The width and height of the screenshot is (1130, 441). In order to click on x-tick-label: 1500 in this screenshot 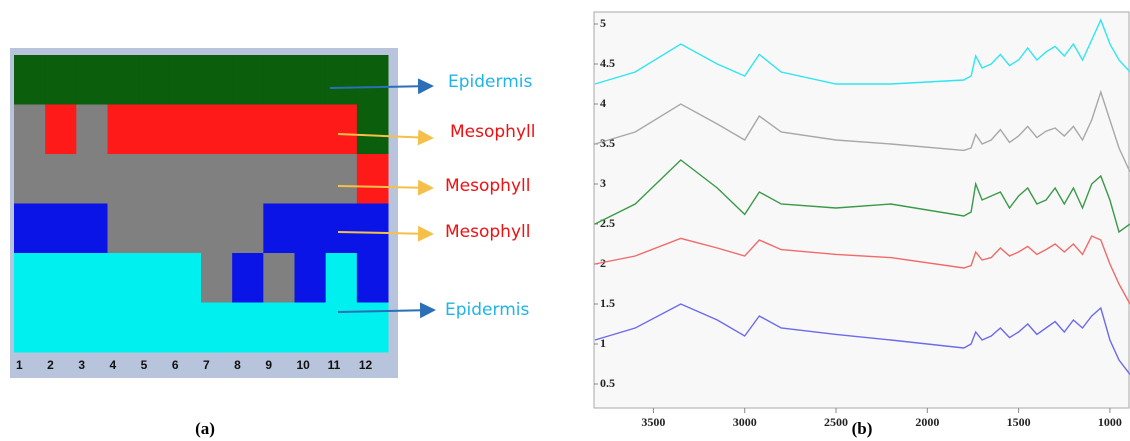, I will do `click(1019, 422)`.